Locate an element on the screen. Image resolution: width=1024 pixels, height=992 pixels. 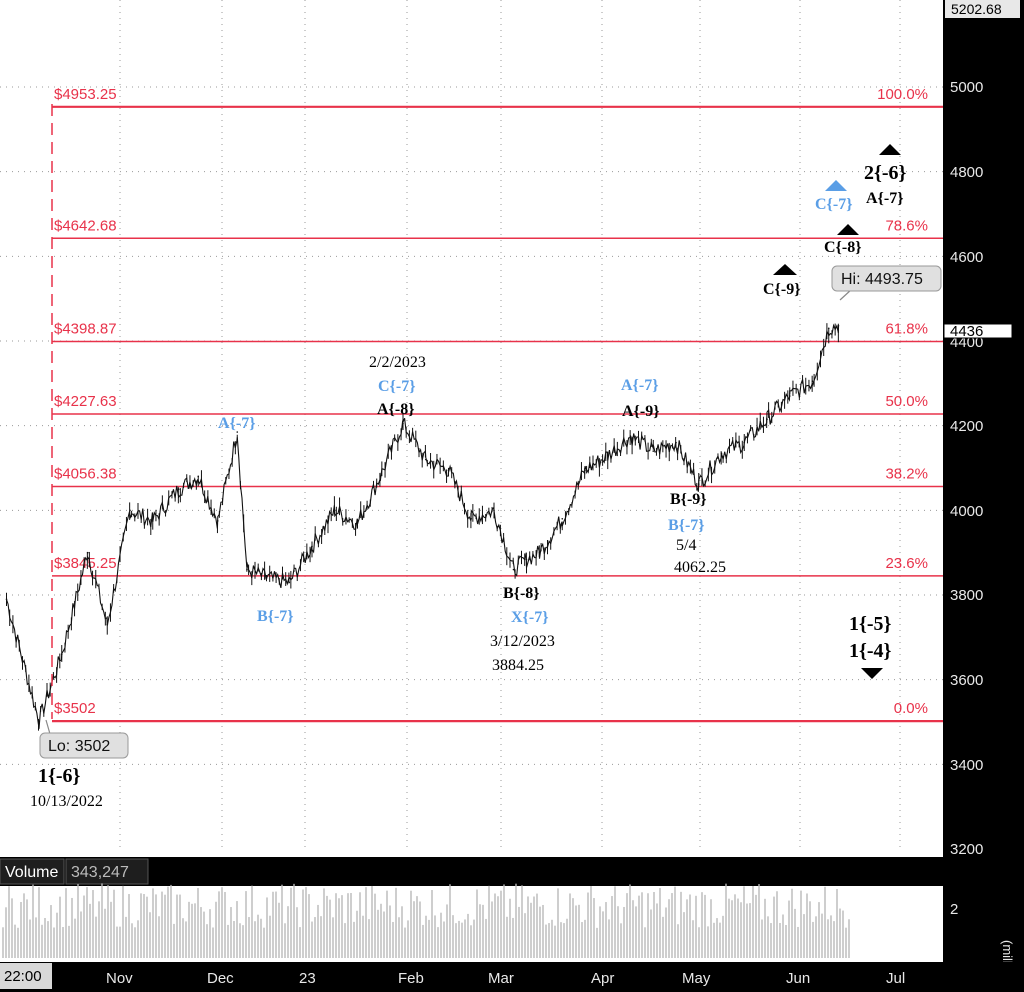
low-callout-text: Lo: 3502 is located at coordinates (79, 746).